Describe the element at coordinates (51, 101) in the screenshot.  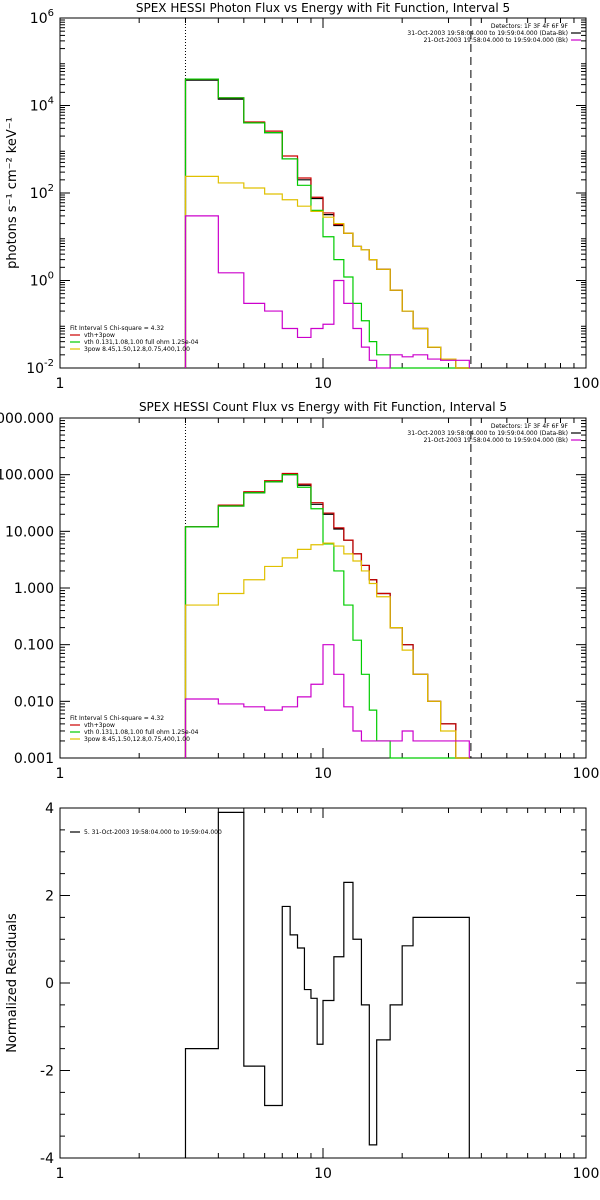
I see `y-tick-exponent: 4` at that location.